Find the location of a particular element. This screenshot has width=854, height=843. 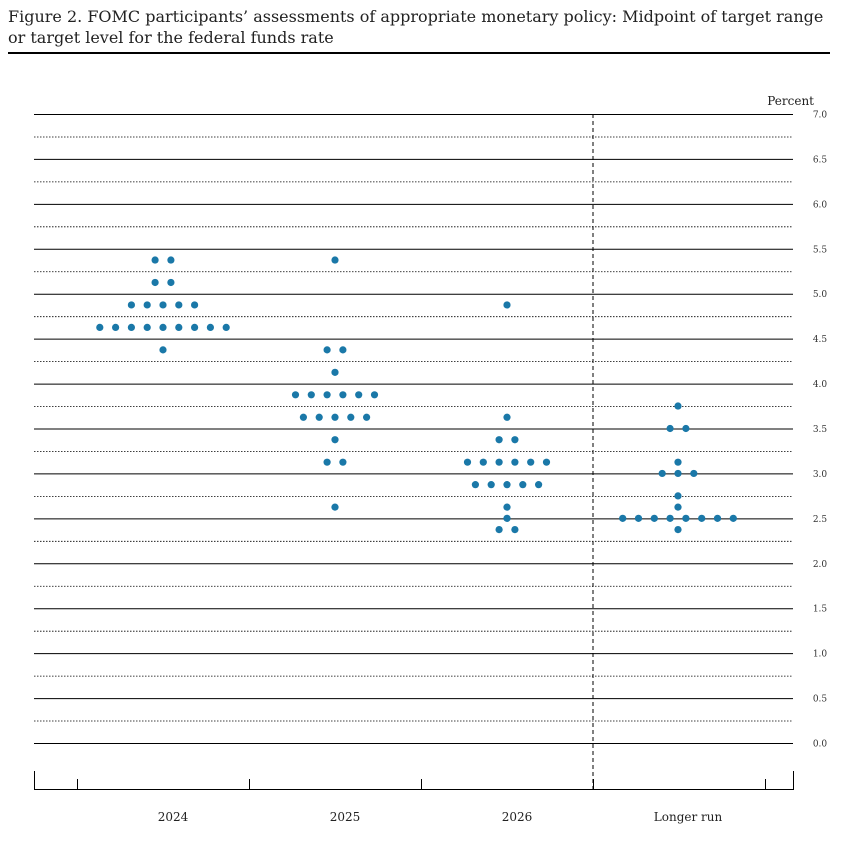

y-tick-label: 3.0 is located at coordinates (820, 475).